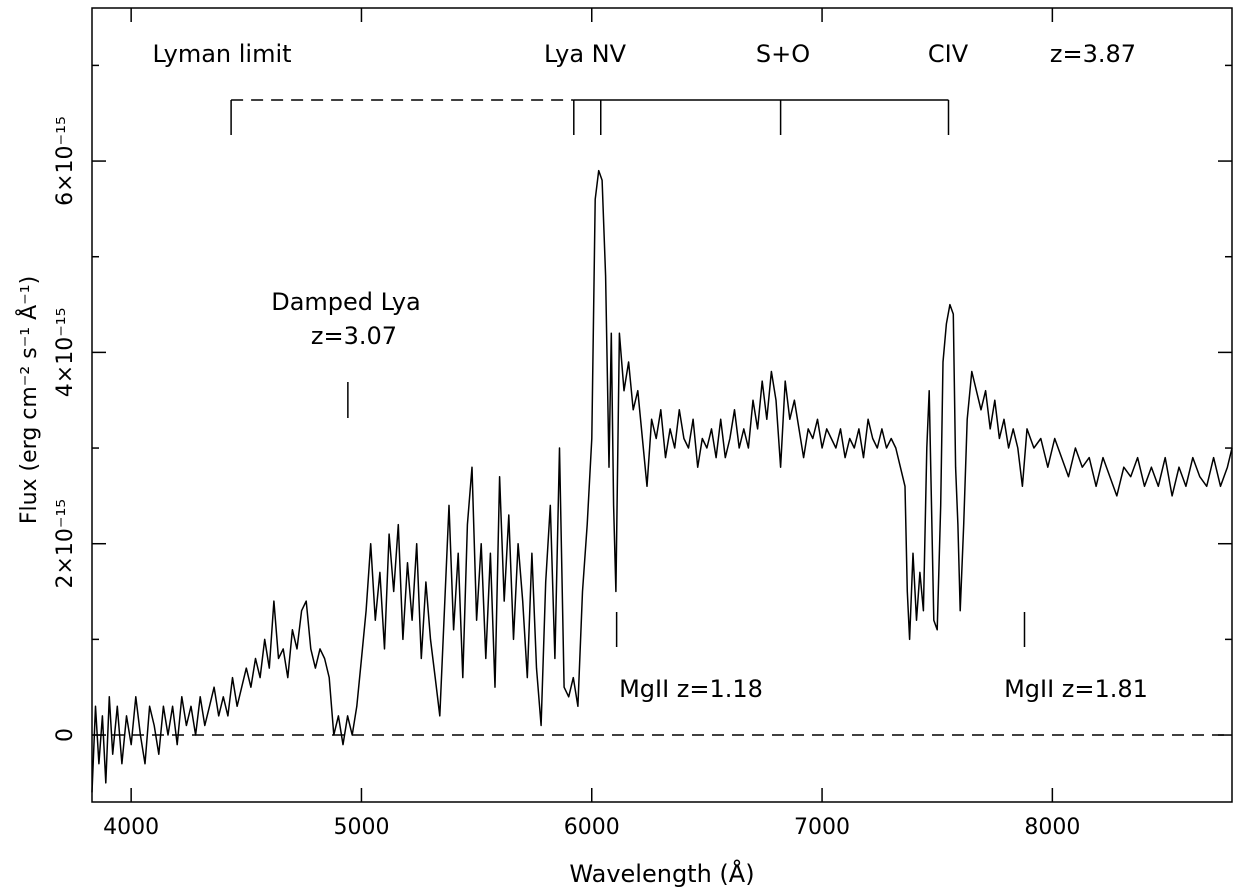  I want to click on y-tick-label: 2×10⁻¹⁵, so click(65, 544).